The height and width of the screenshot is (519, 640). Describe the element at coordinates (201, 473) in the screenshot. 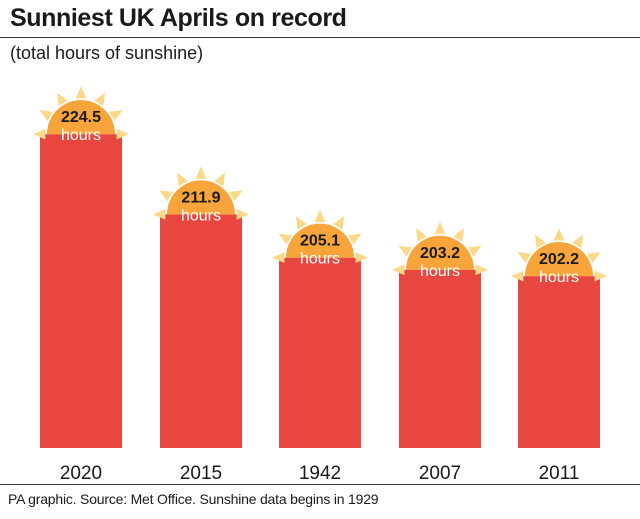

I see `x-tick-label: 2015` at that location.